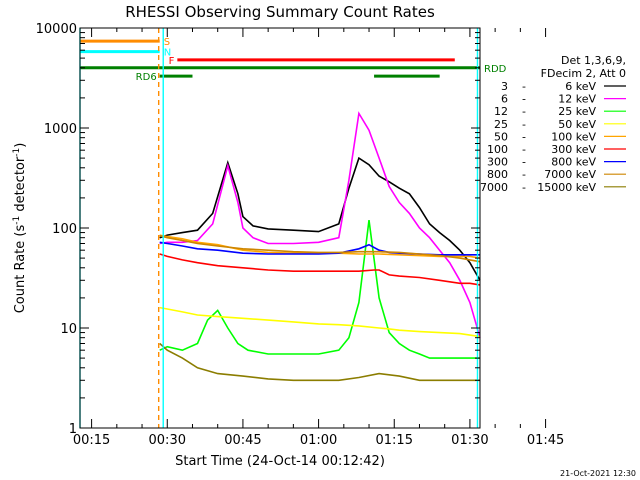  Describe the element at coordinates (524, 111) in the screenshot. I see `legend-dash-12-25-kev: -` at that location.